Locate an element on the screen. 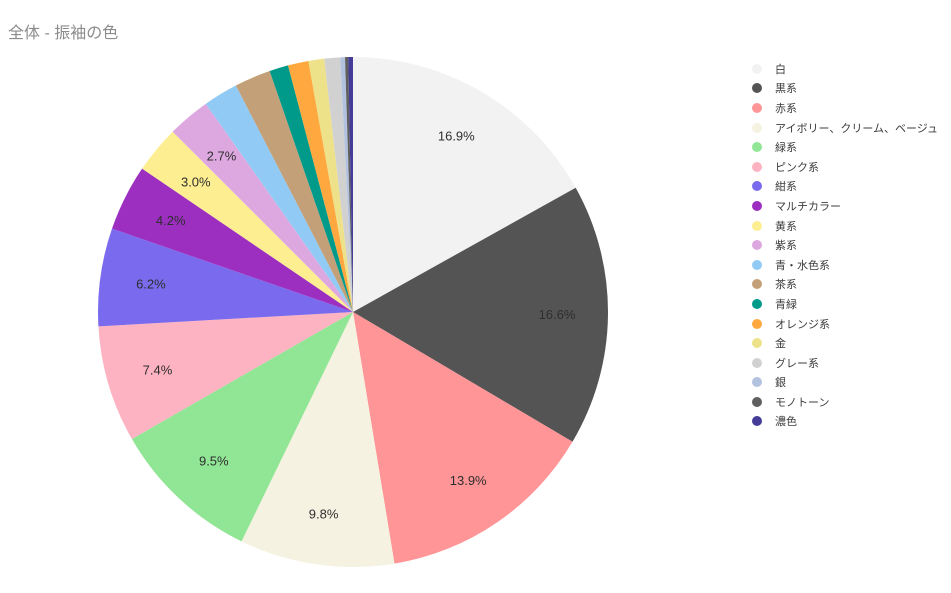 The width and height of the screenshot is (951, 593). legend-item: 青緑 is located at coordinates (845, 304).